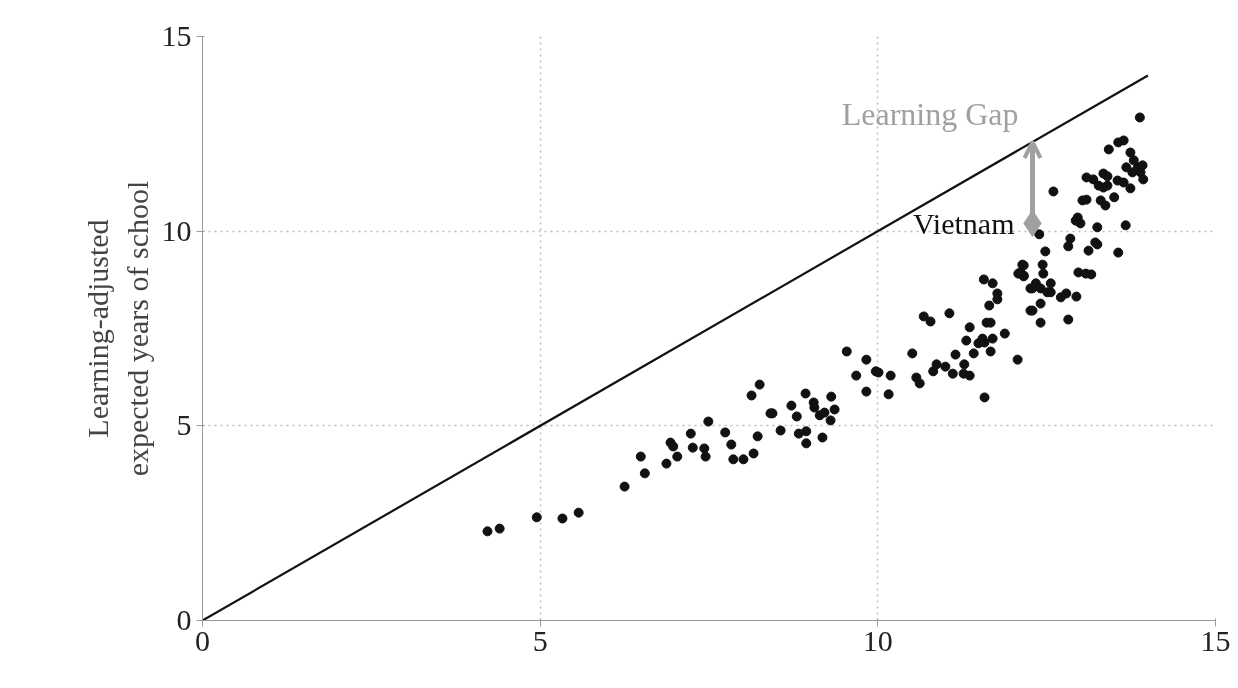  Describe the element at coordinates (176, 230) in the screenshot. I see `y-tick-label: 10` at that location.